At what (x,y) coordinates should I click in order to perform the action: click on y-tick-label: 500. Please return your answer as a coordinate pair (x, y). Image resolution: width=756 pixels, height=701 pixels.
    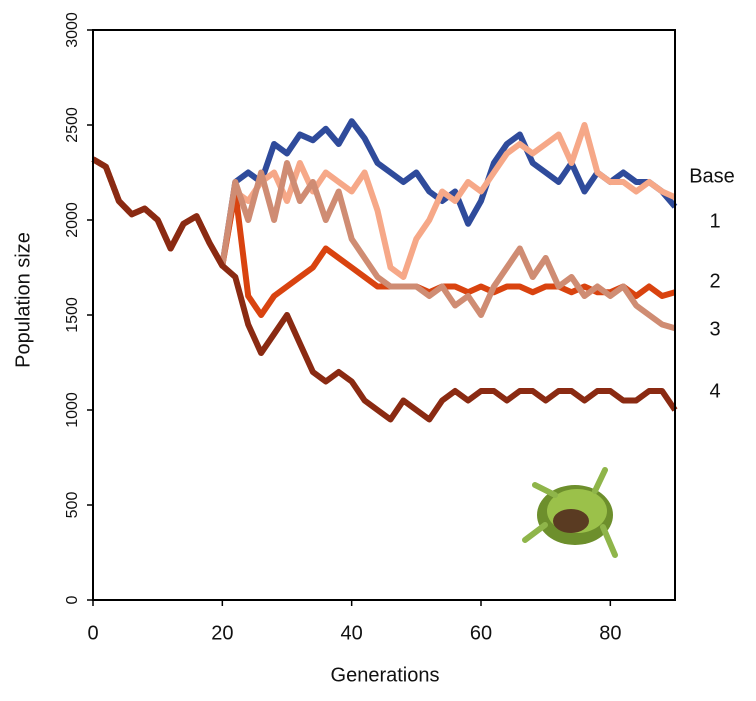
    Looking at the image, I should click on (72, 505).